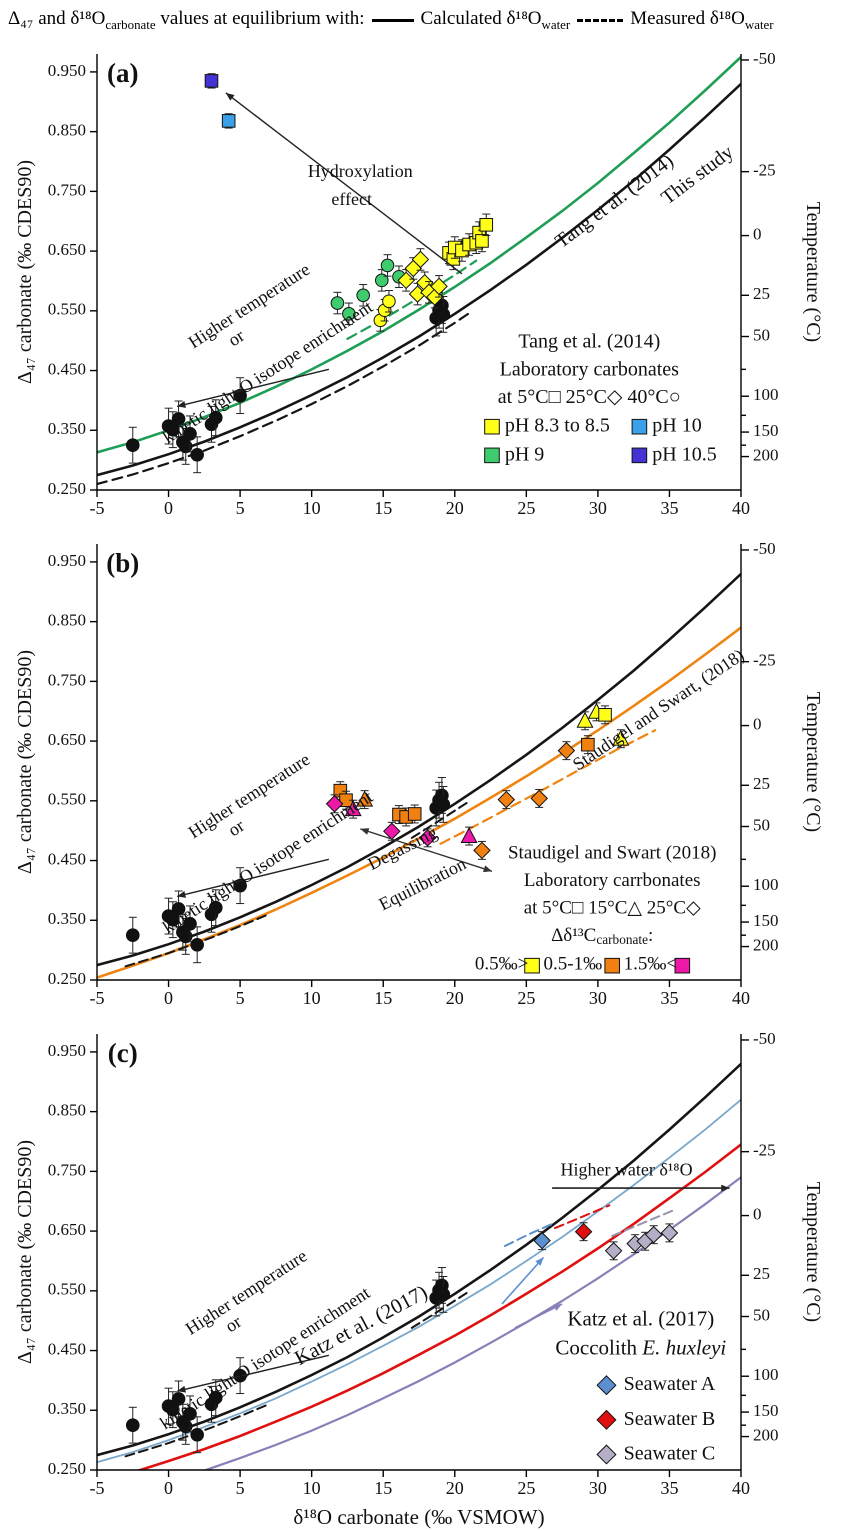  I want to click on annotation-text: (b), so click(122, 563).